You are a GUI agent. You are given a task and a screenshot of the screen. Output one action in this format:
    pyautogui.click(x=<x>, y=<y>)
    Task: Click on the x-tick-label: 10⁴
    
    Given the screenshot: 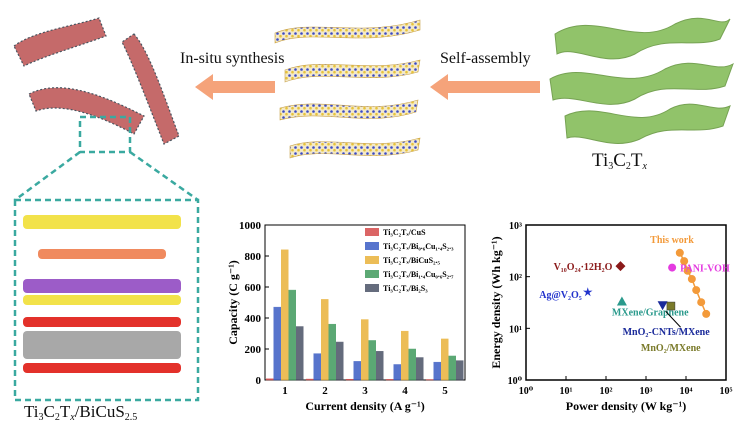 What is the action you would take?
    pyautogui.click(x=686, y=391)
    